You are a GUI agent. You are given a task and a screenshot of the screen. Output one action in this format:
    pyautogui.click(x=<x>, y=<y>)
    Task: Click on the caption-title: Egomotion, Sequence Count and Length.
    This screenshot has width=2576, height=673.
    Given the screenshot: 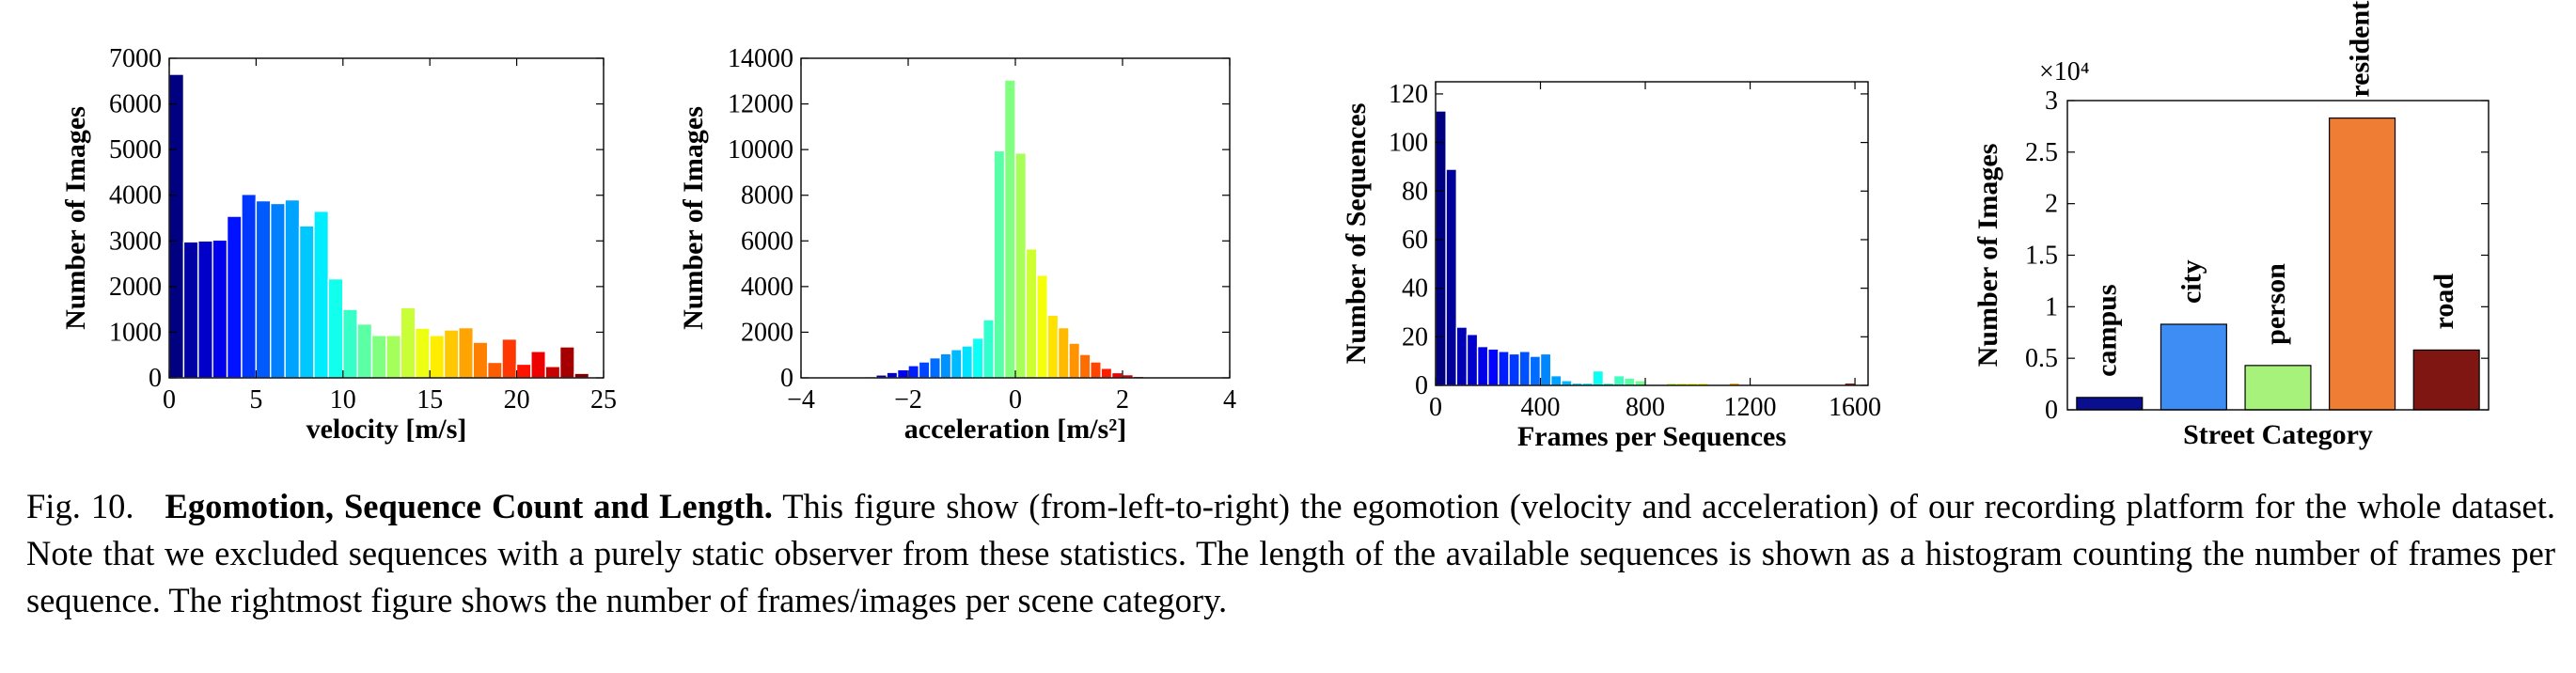 What is the action you would take?
    pyautogui.click(x=469, y=506)
    